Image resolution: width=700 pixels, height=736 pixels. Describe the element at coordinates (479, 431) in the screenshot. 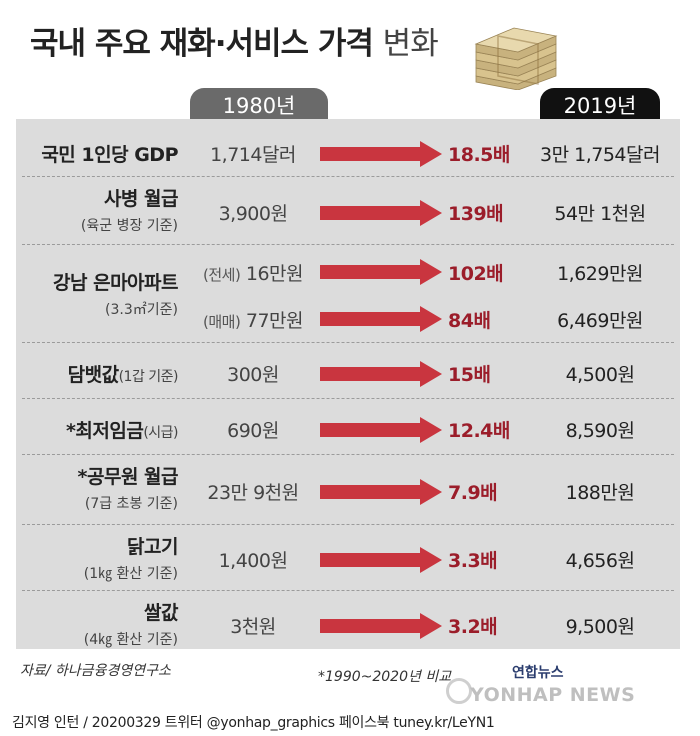

I see `ratio: 12.4배` at that location.